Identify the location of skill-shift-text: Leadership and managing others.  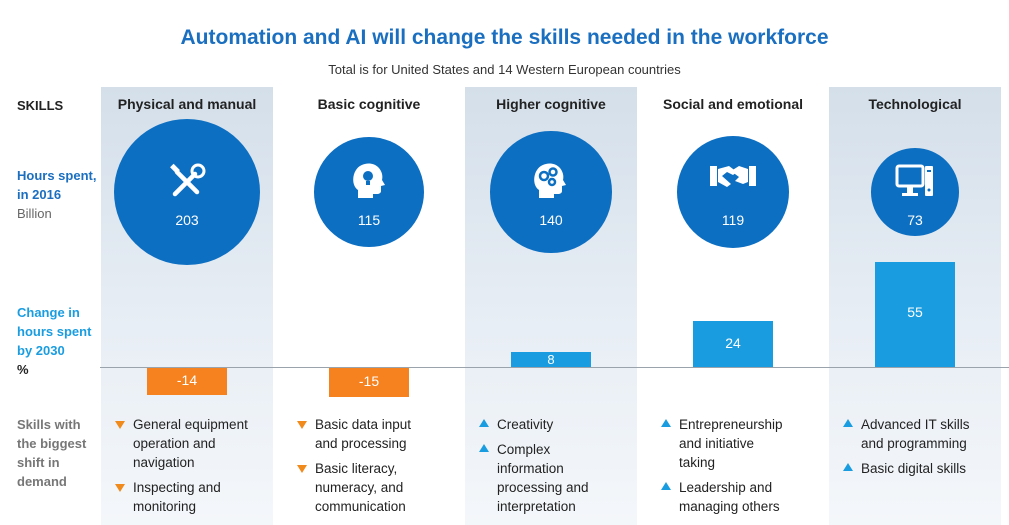
(729, 497).